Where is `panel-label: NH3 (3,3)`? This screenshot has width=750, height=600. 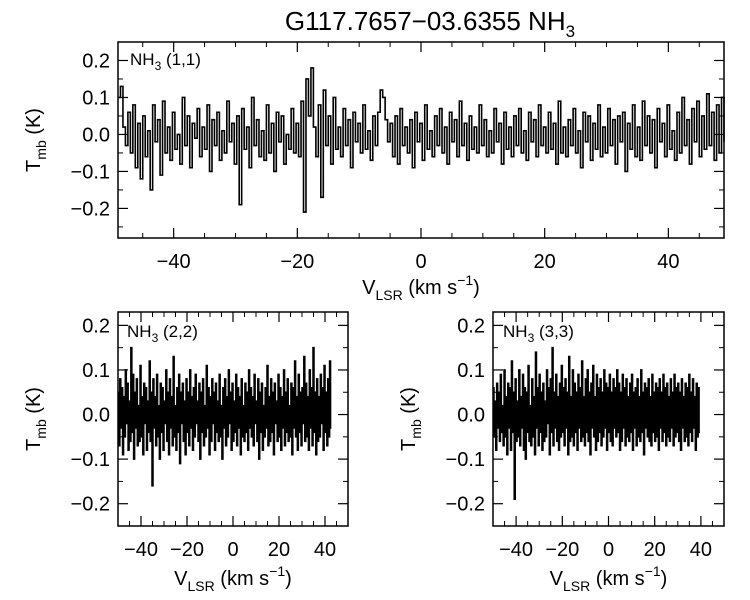 panel-label: NH3 (3,3) is located at coordinates (538, 333).